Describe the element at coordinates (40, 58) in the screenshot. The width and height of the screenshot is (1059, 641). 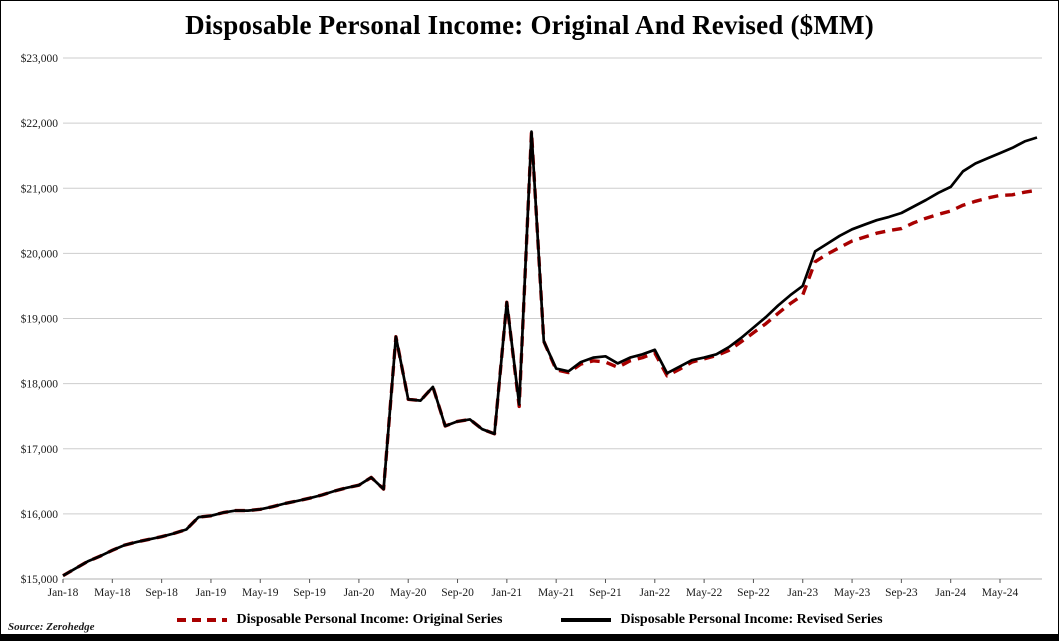
I see `y-axis-label: $23,000` at that location.